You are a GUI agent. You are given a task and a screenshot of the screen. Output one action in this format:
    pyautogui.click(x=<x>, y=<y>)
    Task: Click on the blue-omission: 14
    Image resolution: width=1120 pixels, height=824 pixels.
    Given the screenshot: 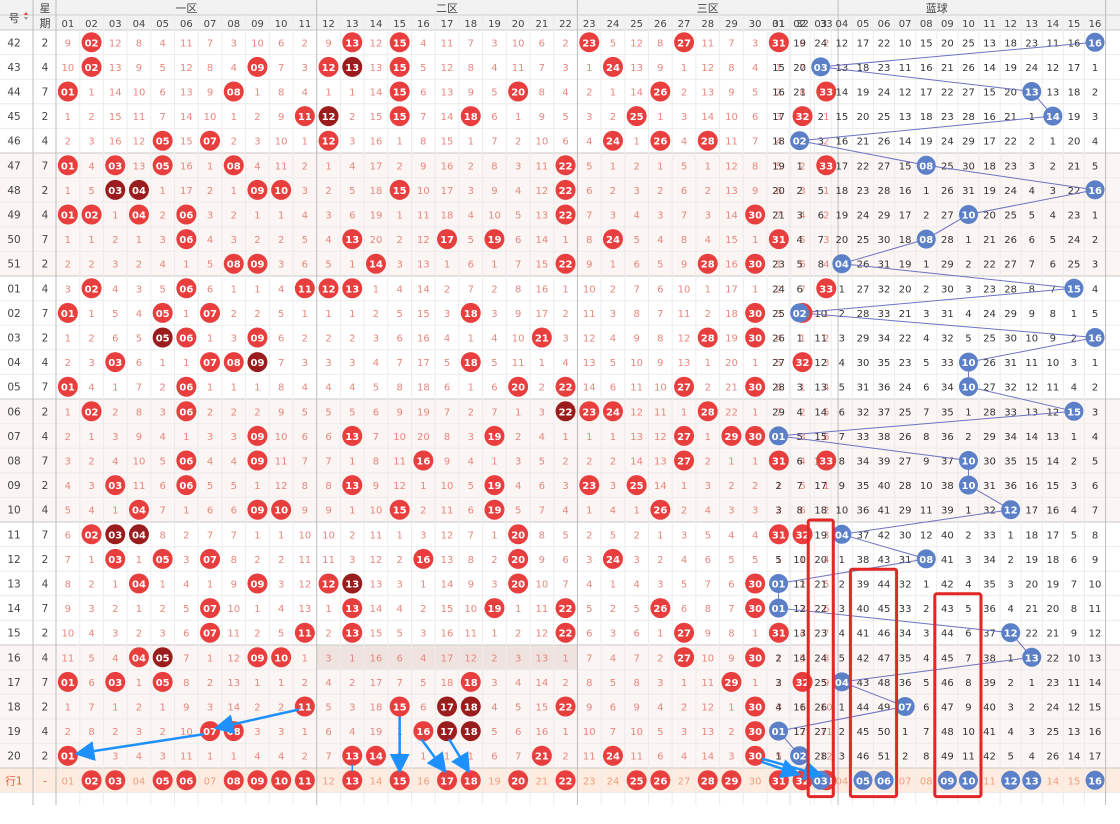 What is the action you would take?
    pyautogui.click(x=989, y=68)
    